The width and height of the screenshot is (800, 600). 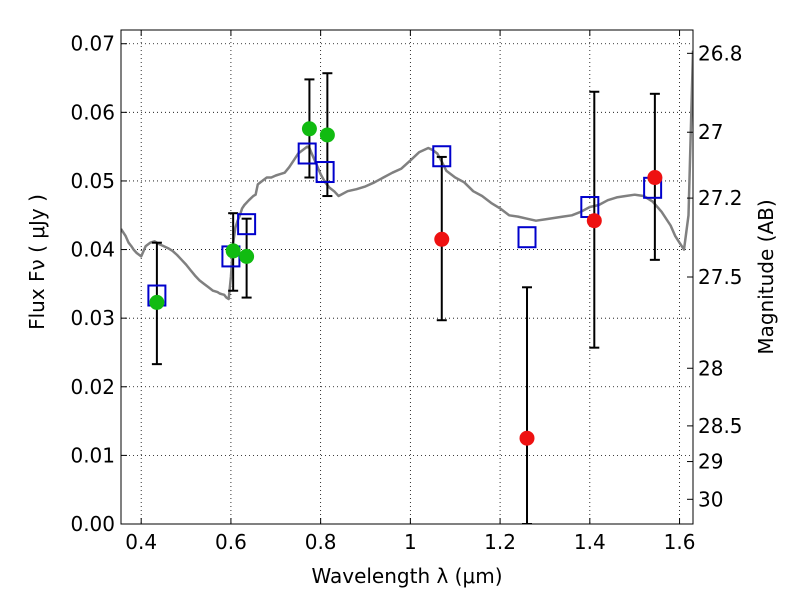 What do you see at coordinates (410, 542) in the screenshot?
I see `x-tick-label: 1` at bounding box center [410, 542].